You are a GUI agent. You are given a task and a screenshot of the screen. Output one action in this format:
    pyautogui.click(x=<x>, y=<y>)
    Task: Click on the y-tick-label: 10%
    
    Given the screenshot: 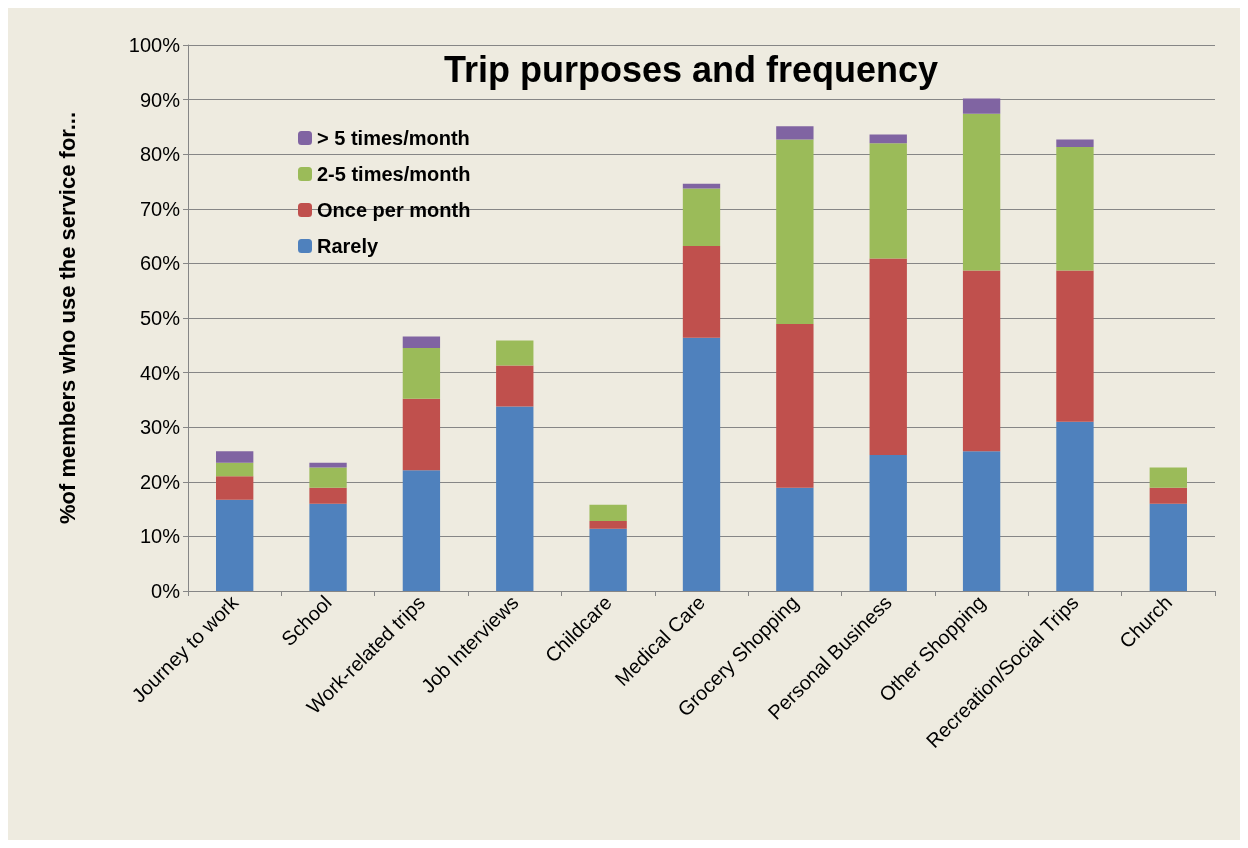 What is the action you would take?
    pyautogui.click(x=160, y=536)
    